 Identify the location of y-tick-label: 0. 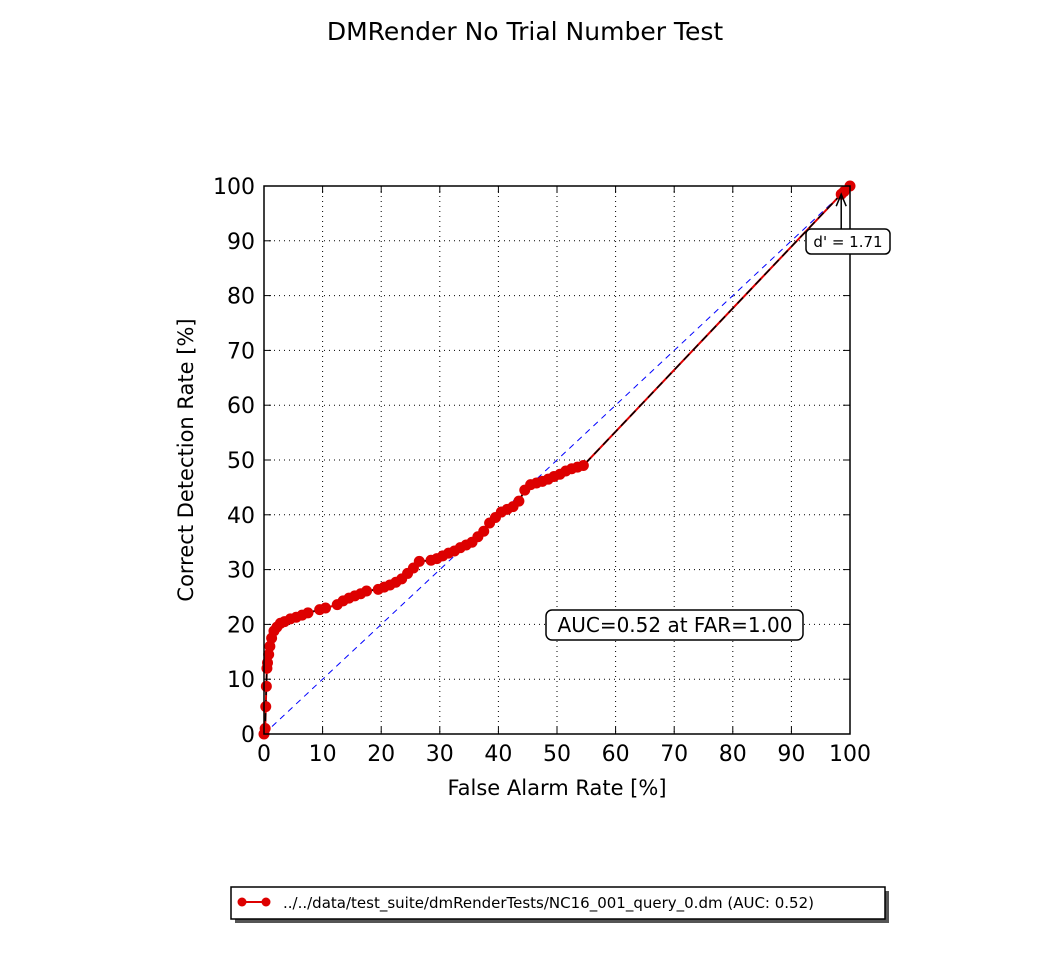
(248, 735).